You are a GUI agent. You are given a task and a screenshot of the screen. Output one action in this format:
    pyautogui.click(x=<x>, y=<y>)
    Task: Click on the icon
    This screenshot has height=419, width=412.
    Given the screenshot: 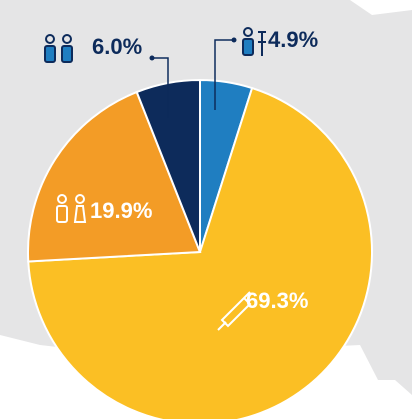 What is the action you would take?
    pyautogui.click(x=155, y=45)
    